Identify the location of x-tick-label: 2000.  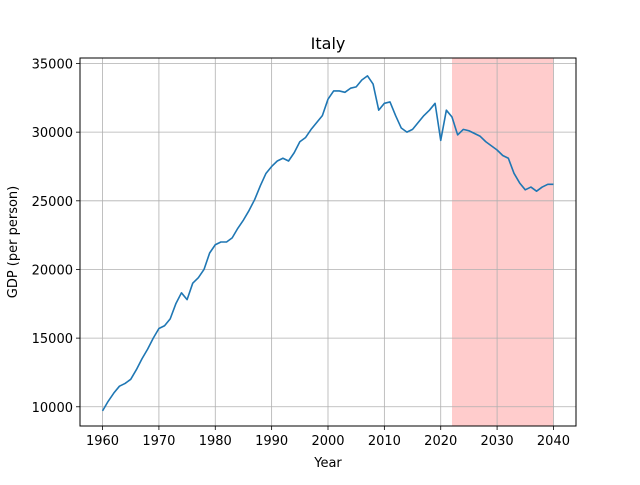
(327, 441).